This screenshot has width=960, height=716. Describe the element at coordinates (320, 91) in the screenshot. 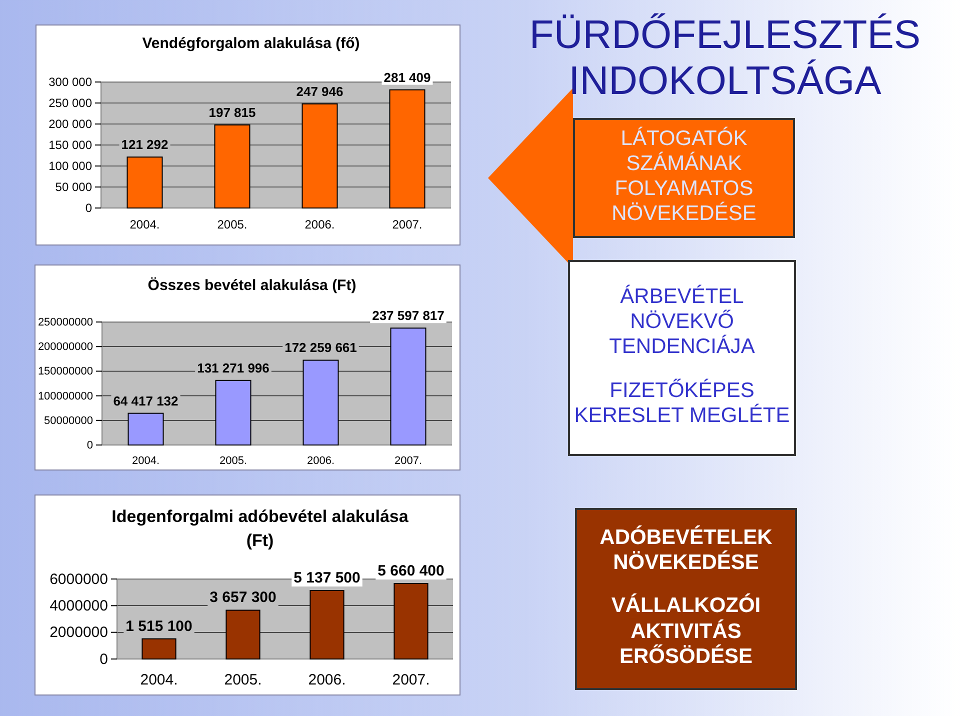

I see `data-label: 247 946` at that location.